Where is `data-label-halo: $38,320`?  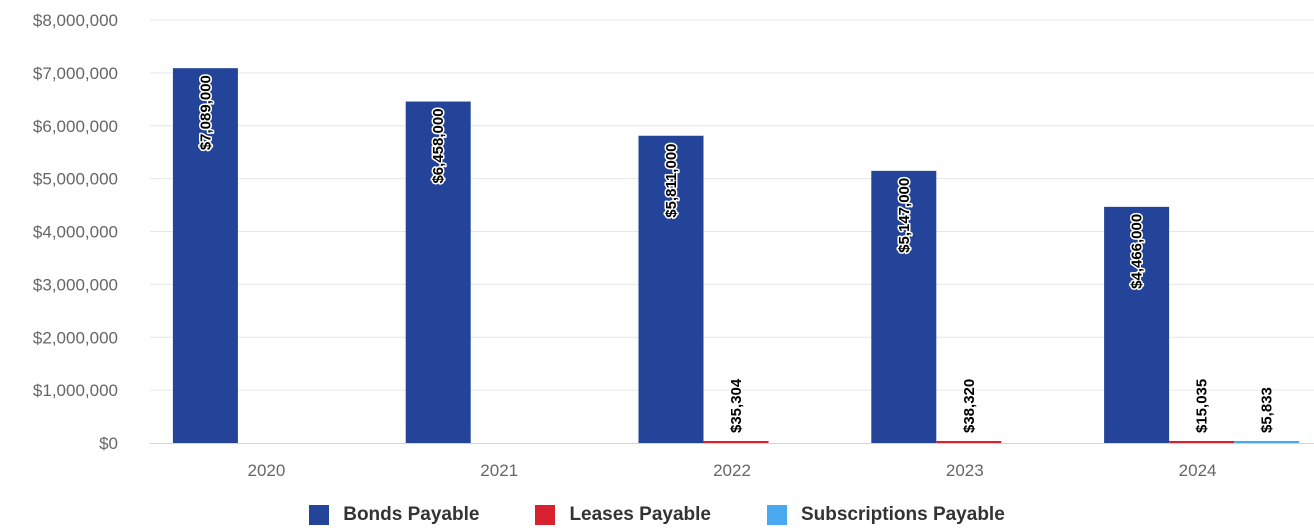
data-label-halo: $38,320 is located at coordinates (969, 406).